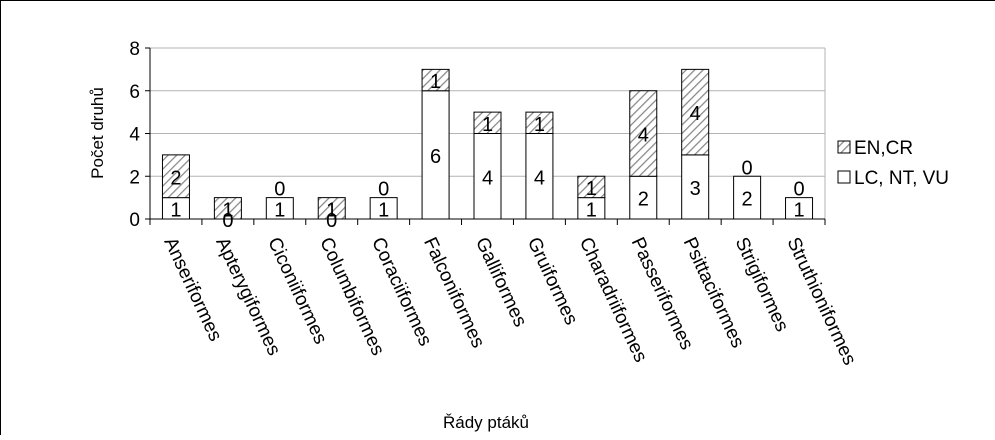 Image resolution: width=995 pixels, height=440 pixels. I want to click on y-tick-label: 6, so click(134, 92).